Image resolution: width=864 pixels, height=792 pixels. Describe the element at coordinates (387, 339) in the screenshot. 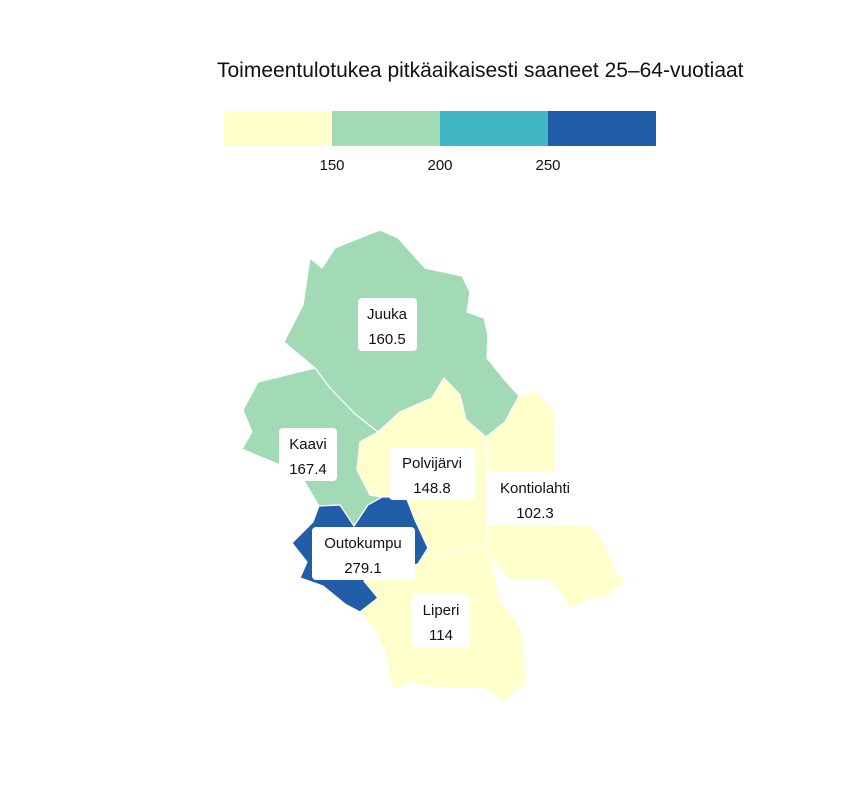

I see `region-value-juuka: 160.5` at that location.